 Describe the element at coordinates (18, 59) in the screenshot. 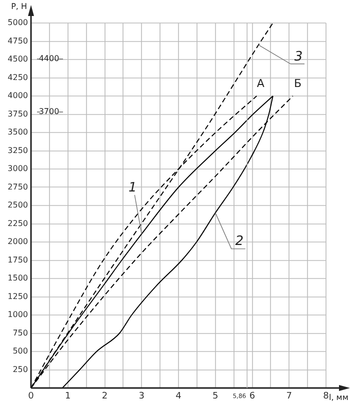

I see `y-tick-label: 4500` at that location.